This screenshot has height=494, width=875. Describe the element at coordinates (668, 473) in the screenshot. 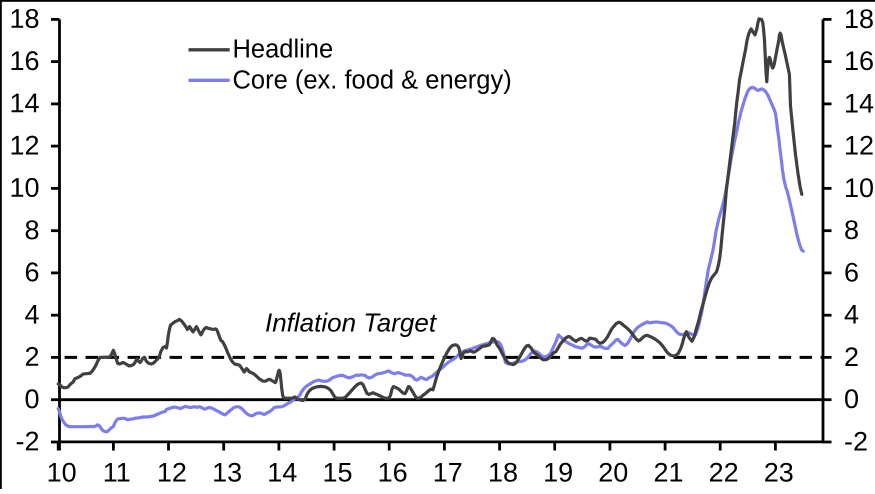

I see `svg-text: 21` at that location.